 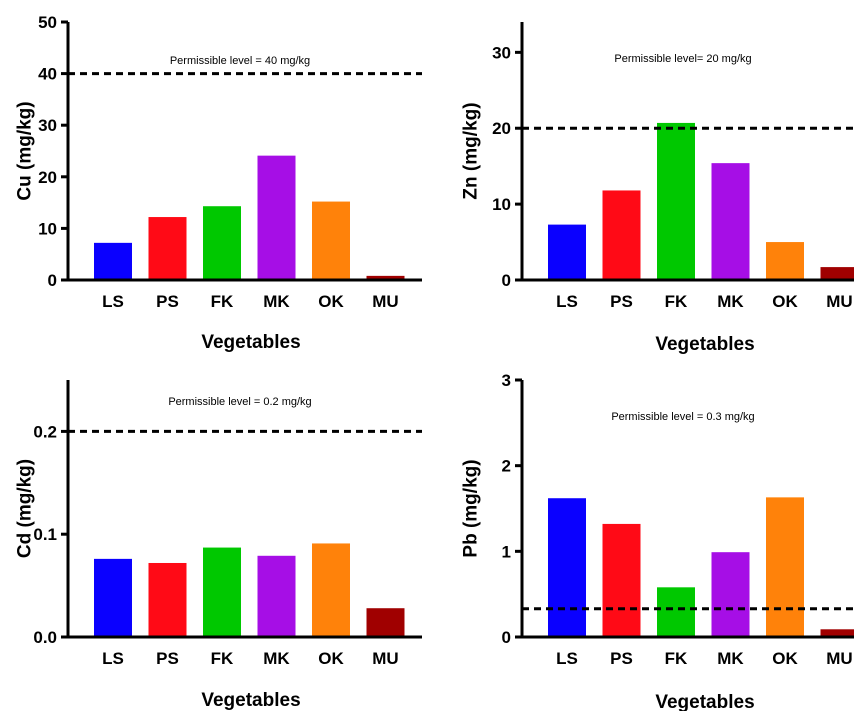 I want to click on bar-cd-fk, so click(x=222, y=592).